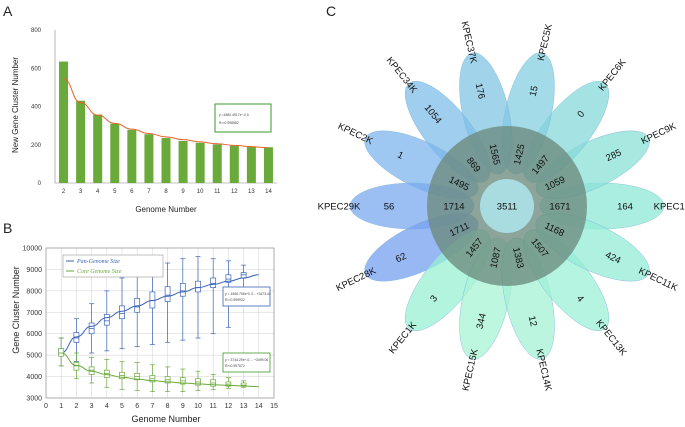  I want to click on flower-core-circle, so click(507, 206).